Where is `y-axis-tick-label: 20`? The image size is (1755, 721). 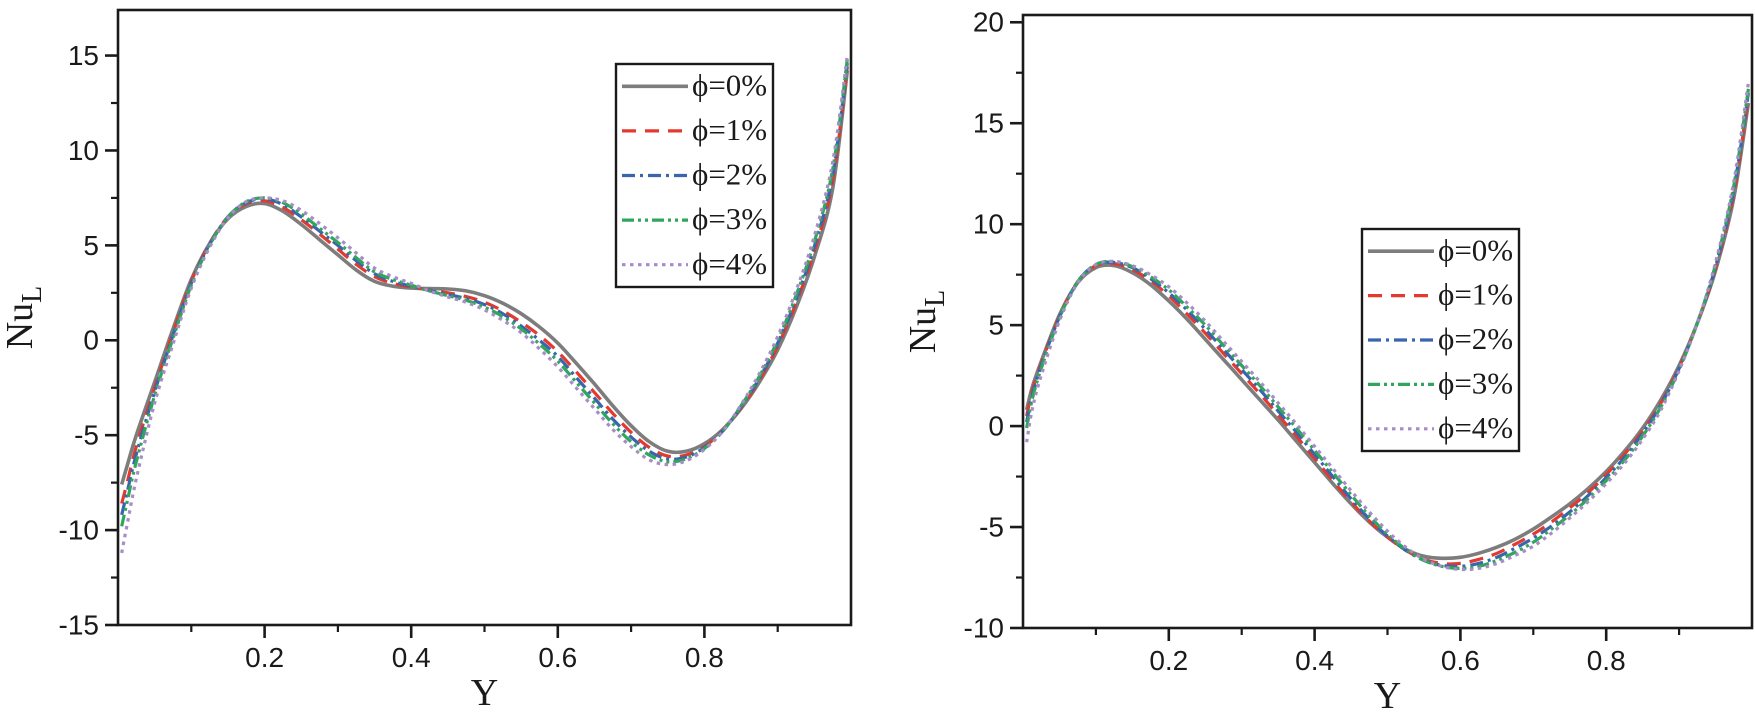 y-axis-tick-label: 20 is located at coordinates (988, 22).